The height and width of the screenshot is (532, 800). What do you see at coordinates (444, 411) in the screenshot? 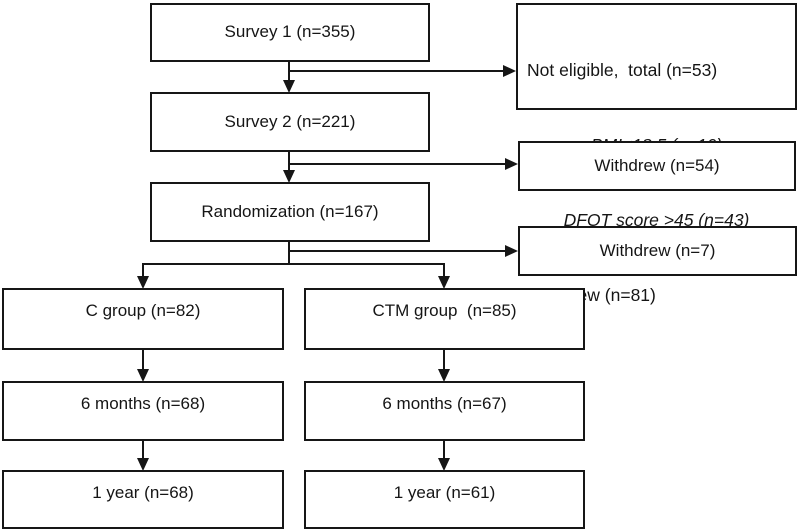
I see `ctm-group-6months-box: 6 months (n=67)` at bounding box center [444, 411].